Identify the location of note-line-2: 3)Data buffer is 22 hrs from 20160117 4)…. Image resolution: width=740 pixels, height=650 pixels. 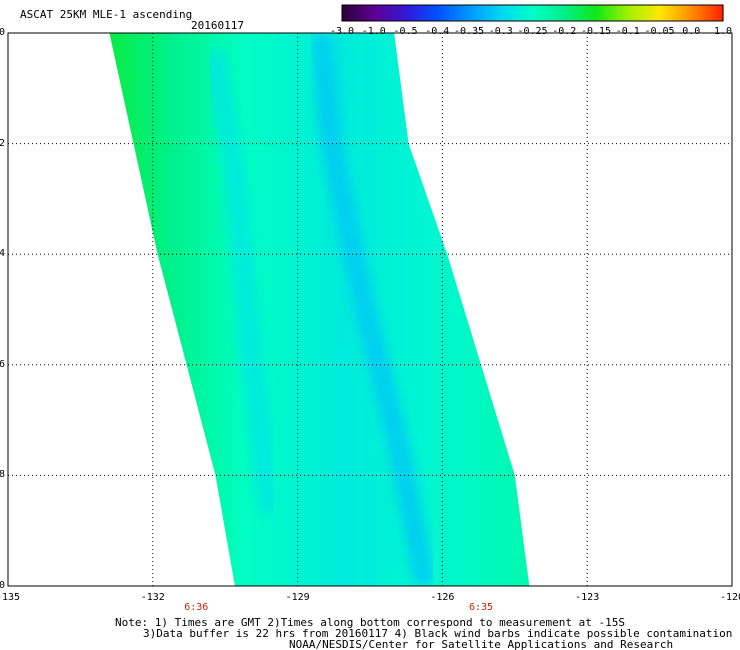
(438, 633).